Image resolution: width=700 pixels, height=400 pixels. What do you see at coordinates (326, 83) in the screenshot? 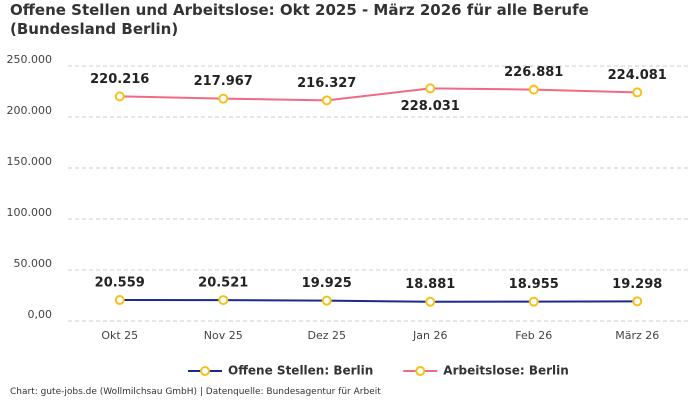
I see `data-label: 216.327` at bounding box center [326, 83].